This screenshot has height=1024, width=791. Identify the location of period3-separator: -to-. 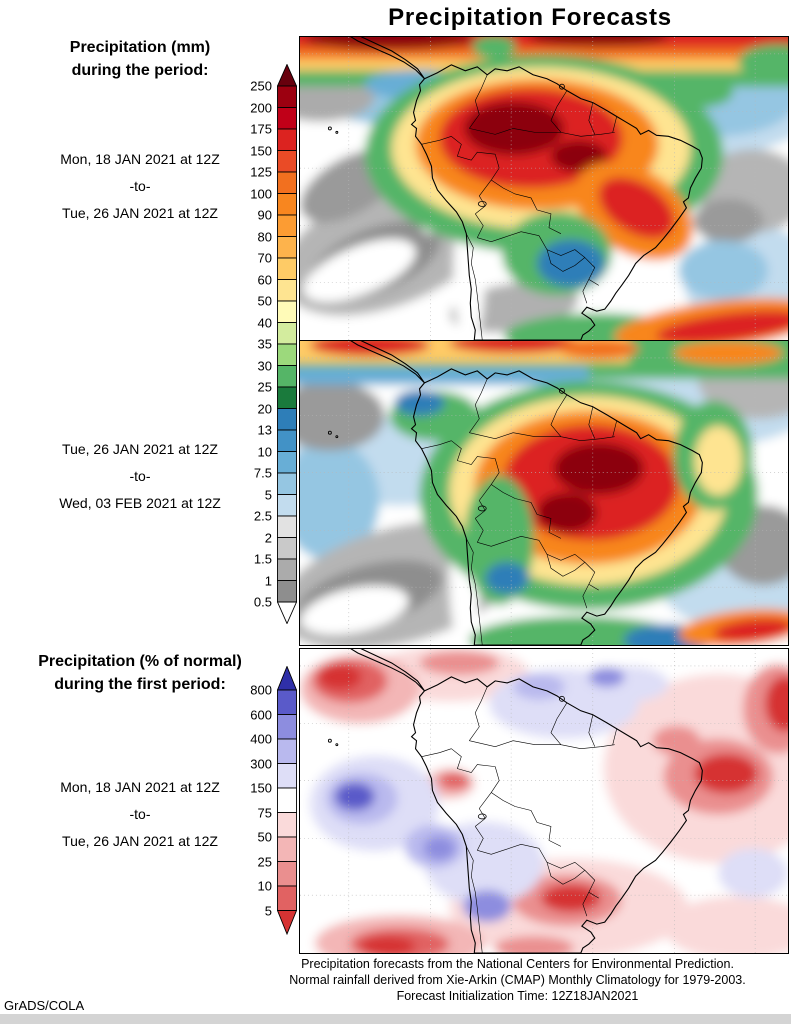
(140, 814).